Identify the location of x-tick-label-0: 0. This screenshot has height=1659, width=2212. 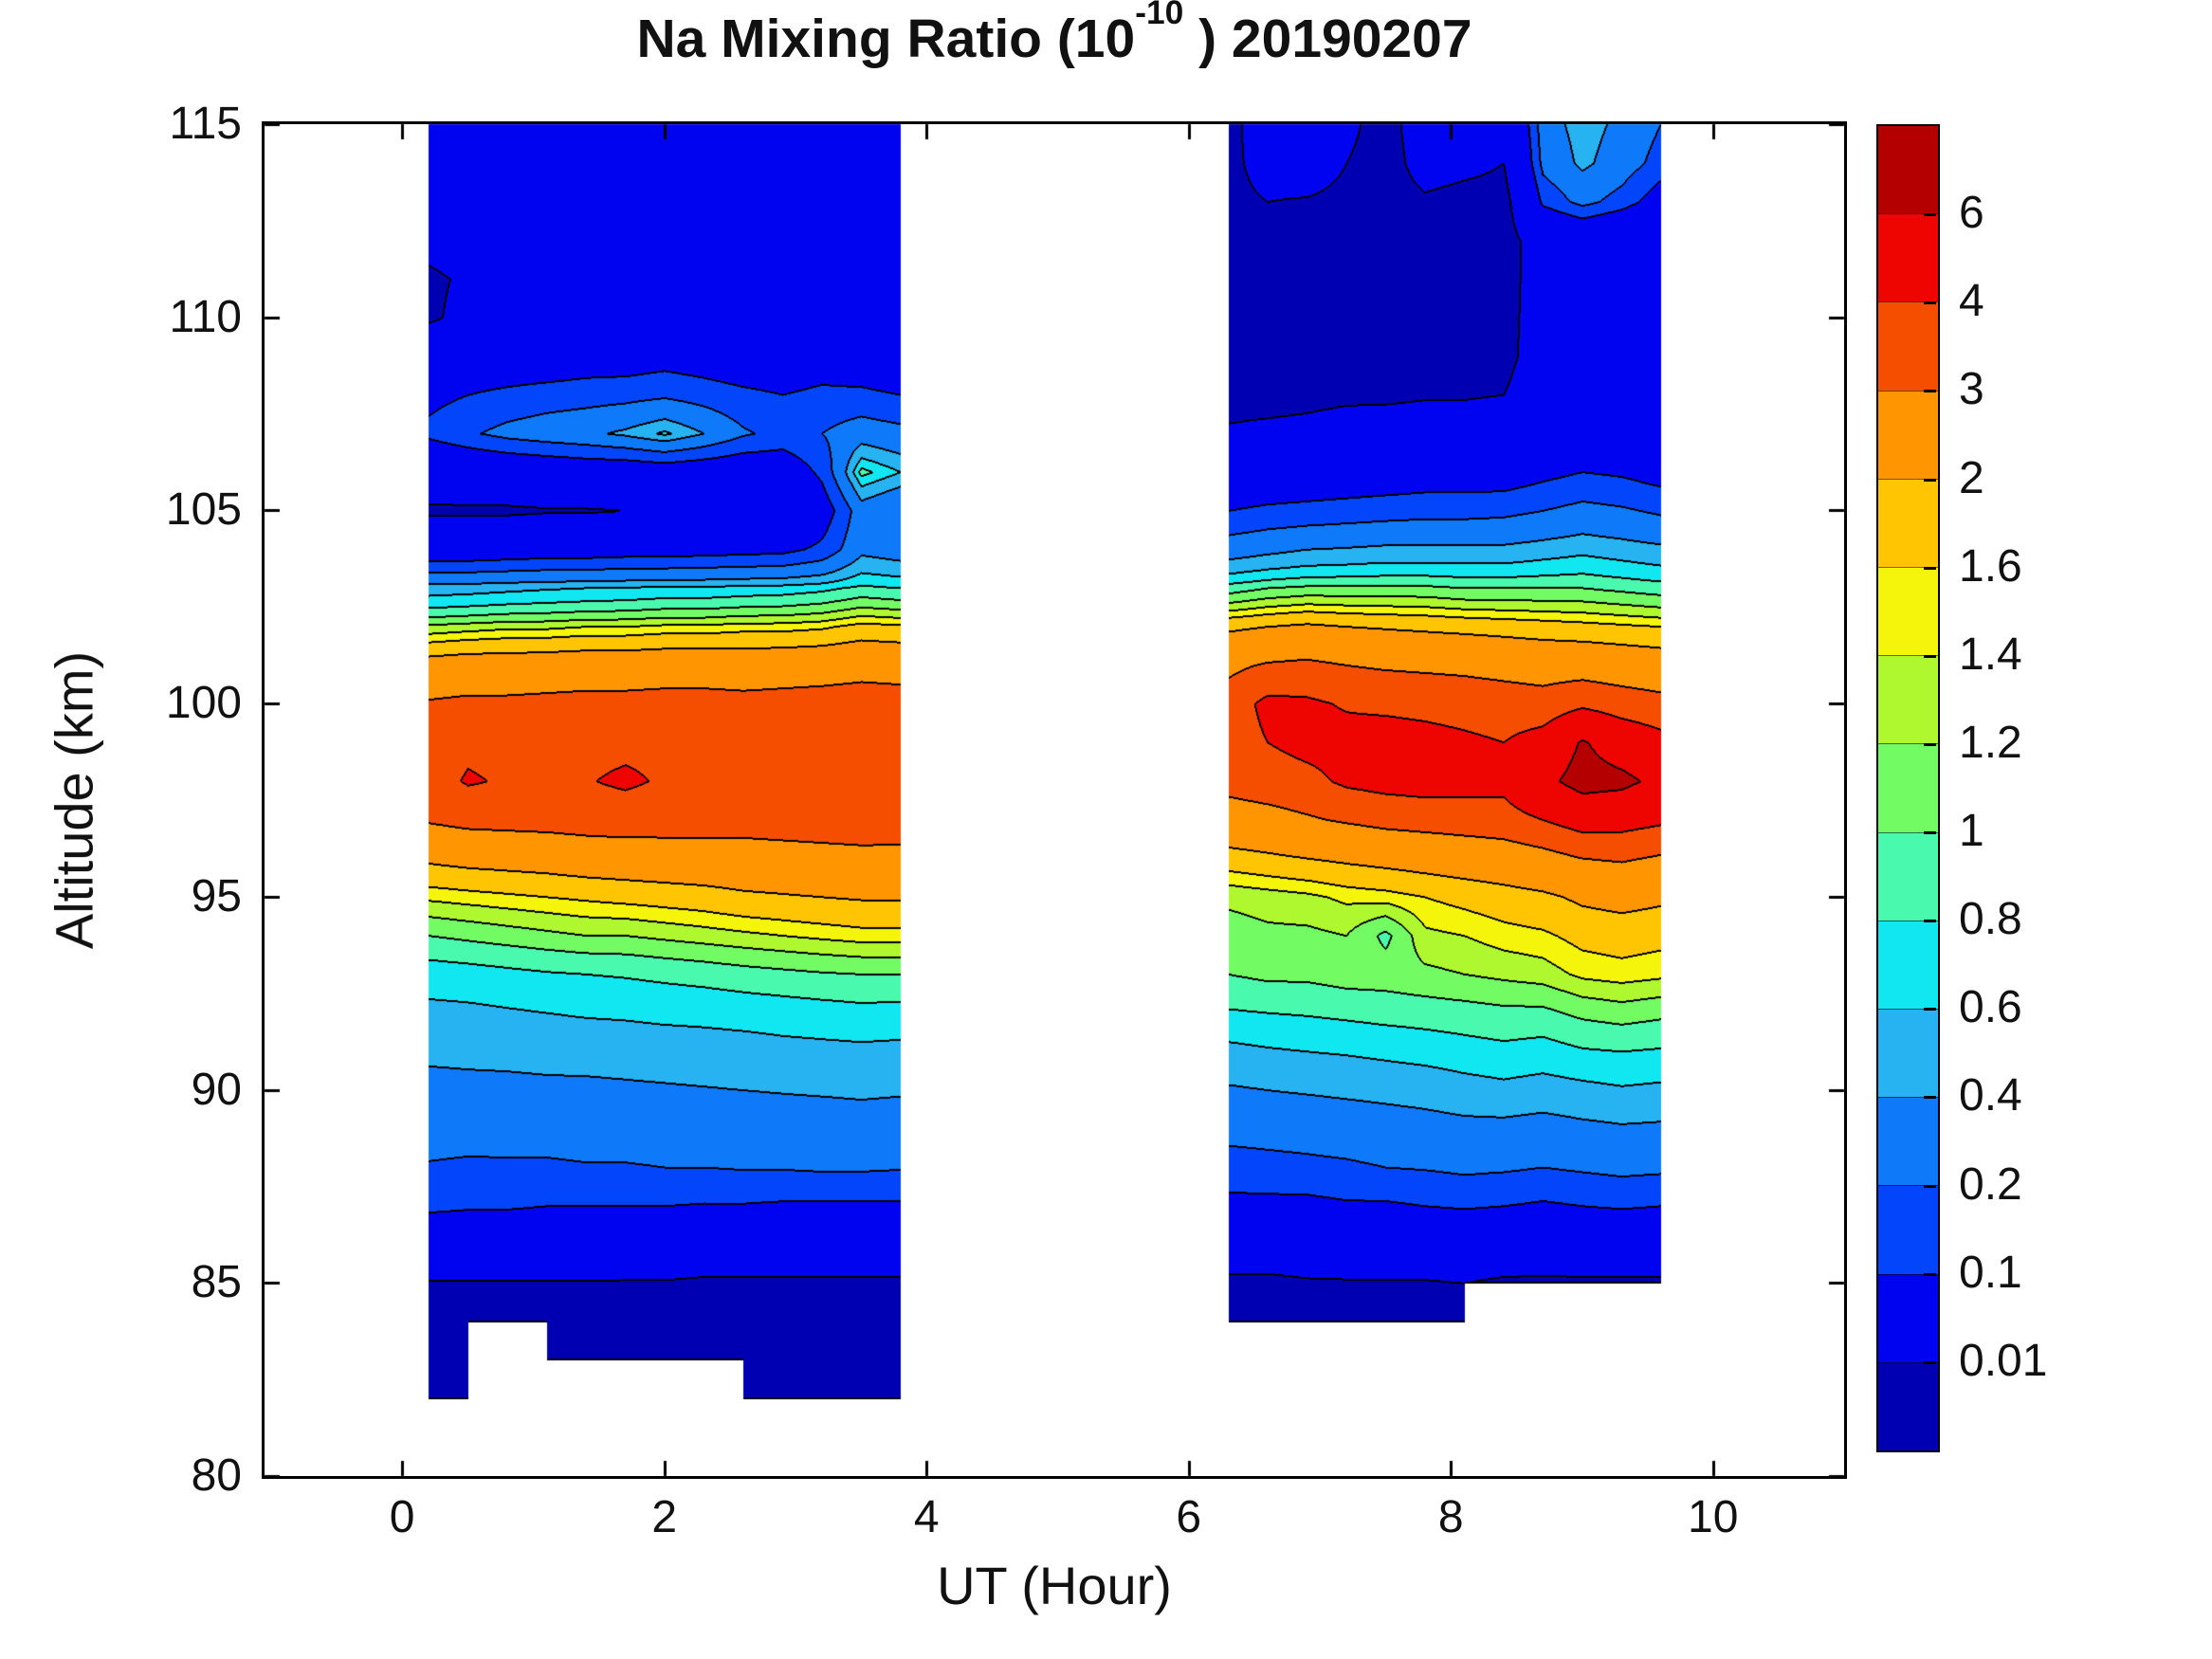
(402, 1517).